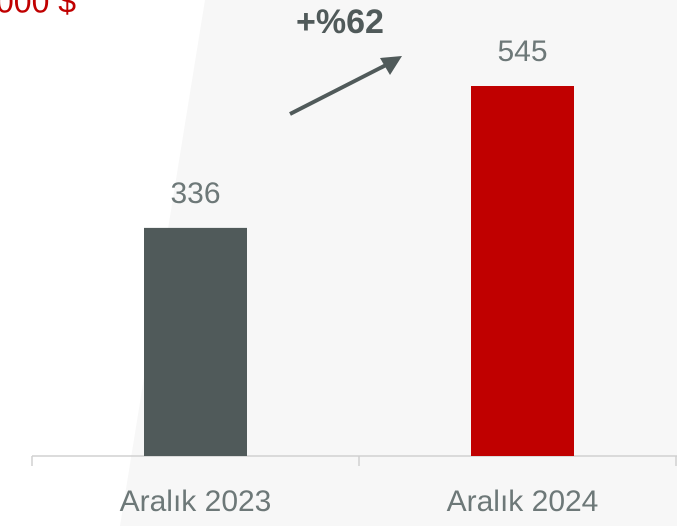  What do you see at coordinates (522, 51) in the screenshot?
I see `value-label: 545` at bounding box center [522, 51].